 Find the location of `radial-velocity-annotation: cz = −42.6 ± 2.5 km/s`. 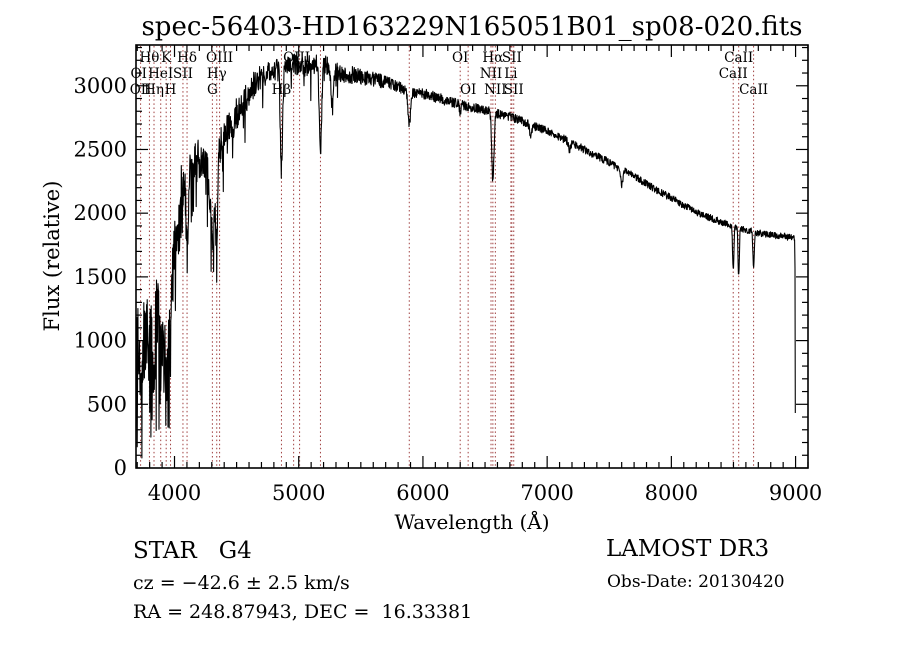

radial-velocity-annotation: cz = −42.6 ± 2.5 km/s is located at coordinates (241, 583).